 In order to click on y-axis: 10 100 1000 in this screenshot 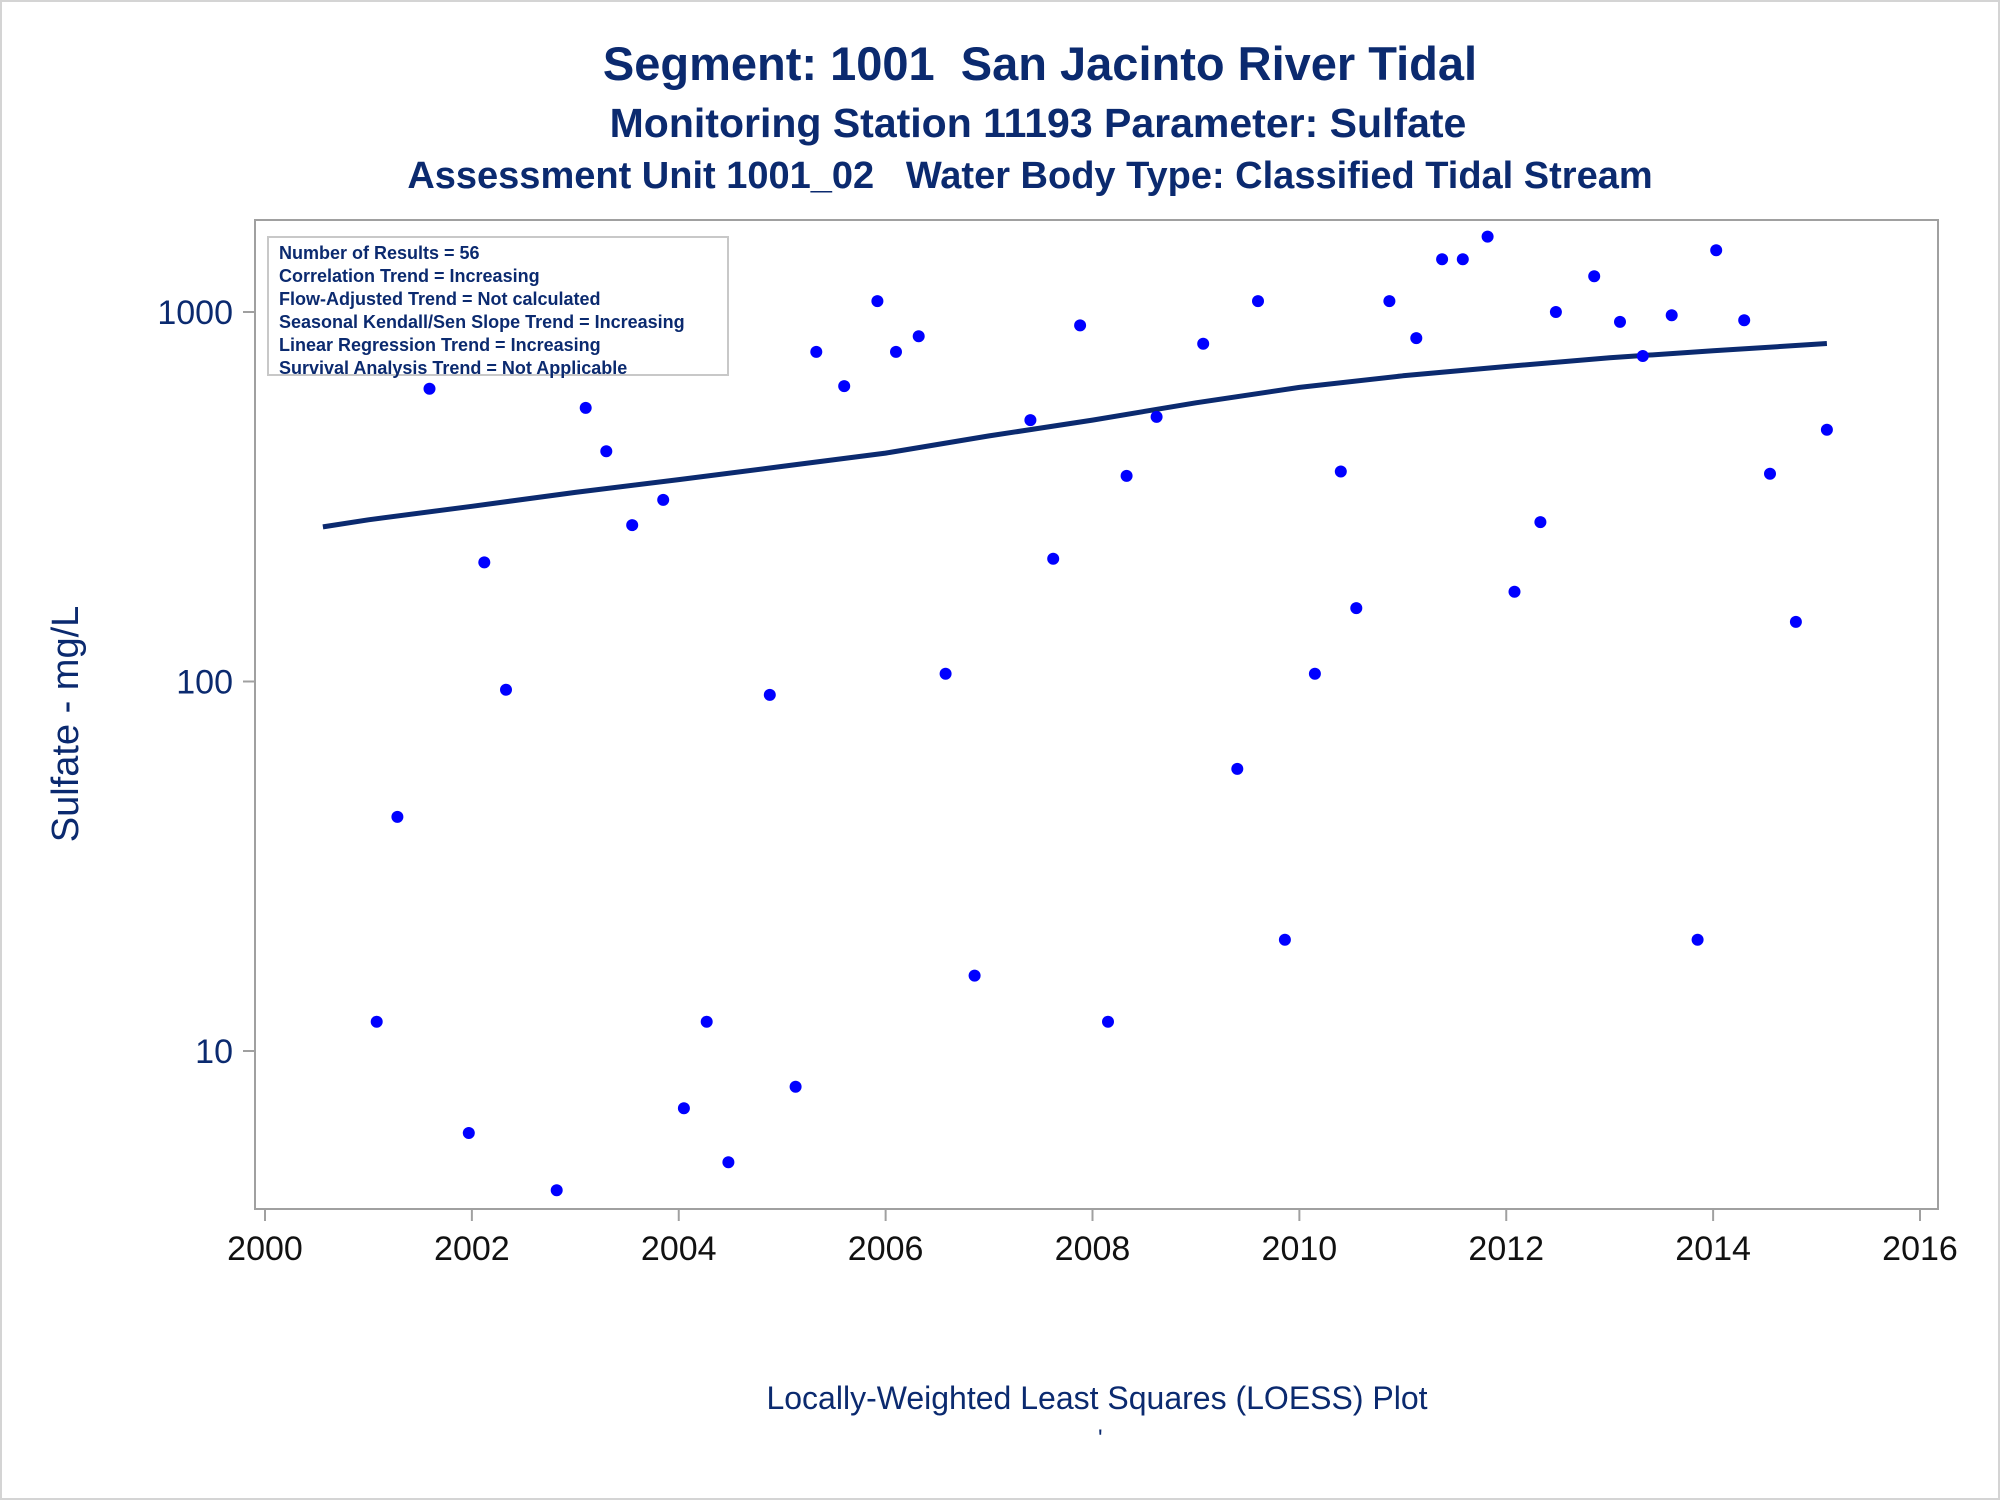, I will do `click(206, 682)`.